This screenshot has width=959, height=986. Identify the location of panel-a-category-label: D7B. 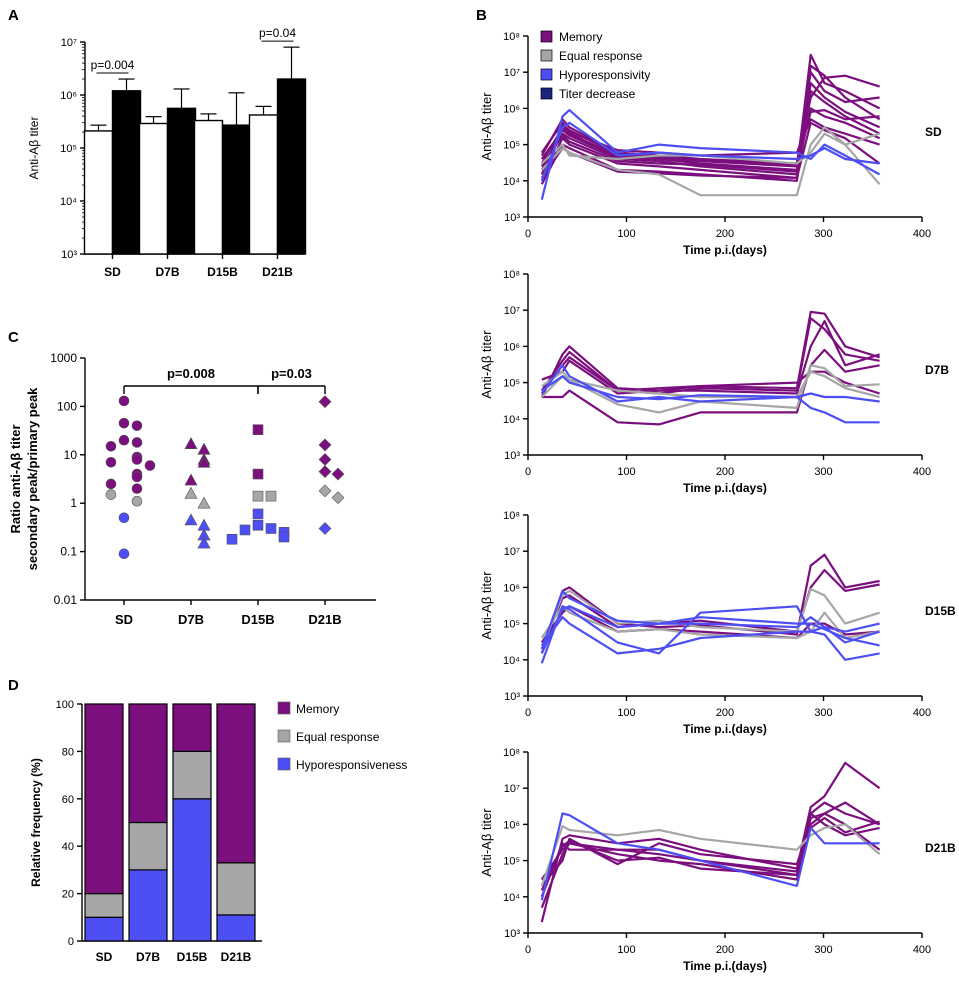
(167, 272).